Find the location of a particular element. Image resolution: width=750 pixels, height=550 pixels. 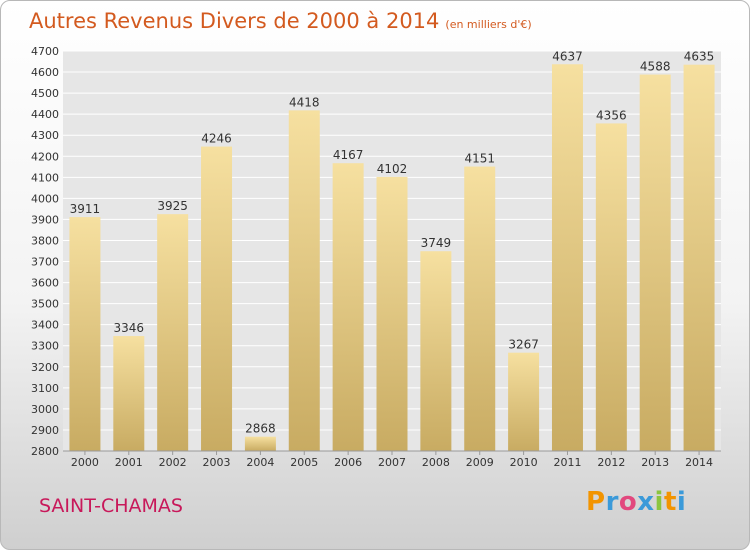

y-tick-label: 4300 is located at coordinates (45, 135).